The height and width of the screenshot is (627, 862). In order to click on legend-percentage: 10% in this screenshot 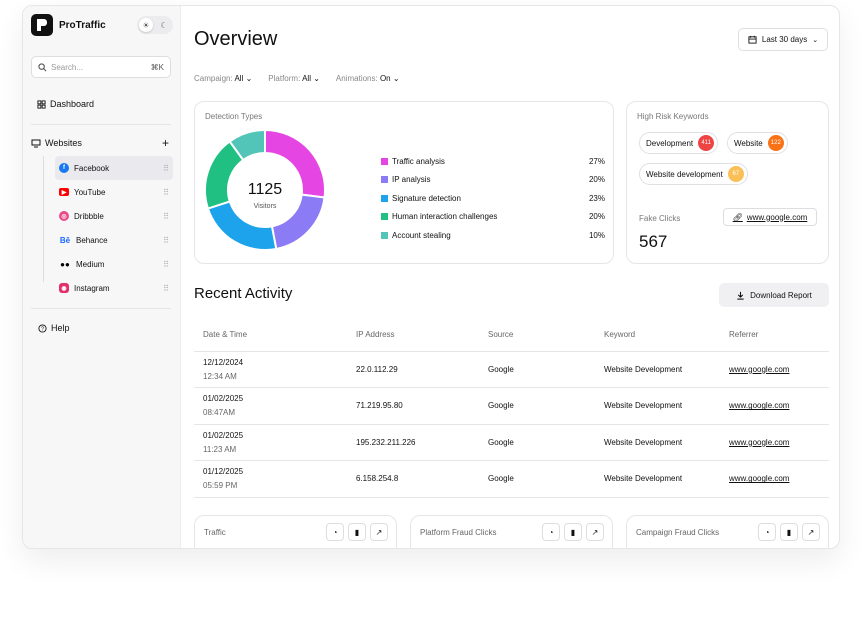, I will do `click(596, 235)`.